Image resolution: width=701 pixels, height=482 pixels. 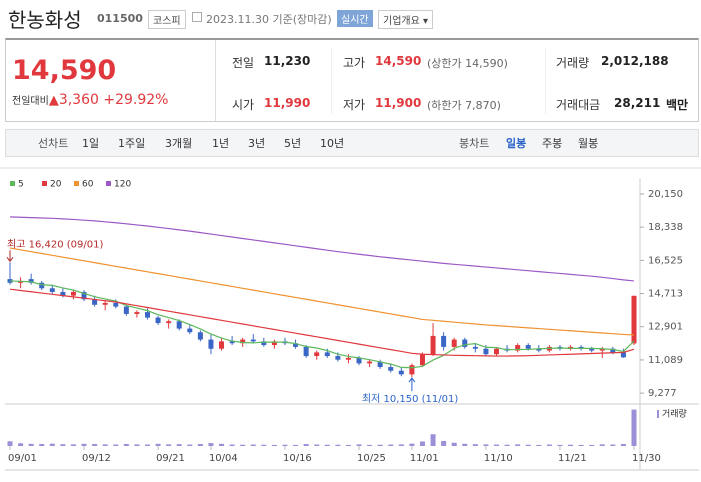 I want to click on period-button: 1일, so click(x=91, y=143).